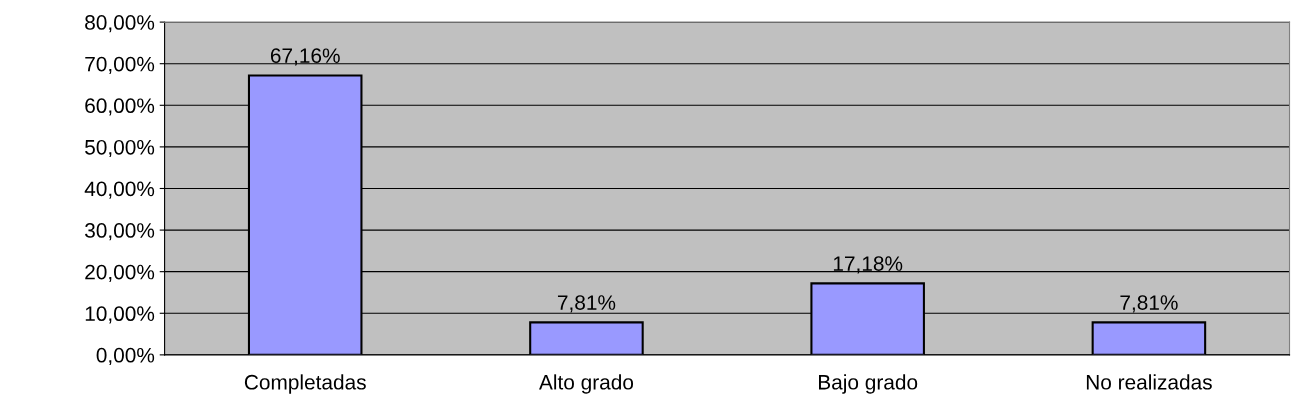 This screenshot has height=417, width=1296. Describe the element at coordinates (119, 190) in the screenshot. I see `y-tick-label: 40,00%` at that location.